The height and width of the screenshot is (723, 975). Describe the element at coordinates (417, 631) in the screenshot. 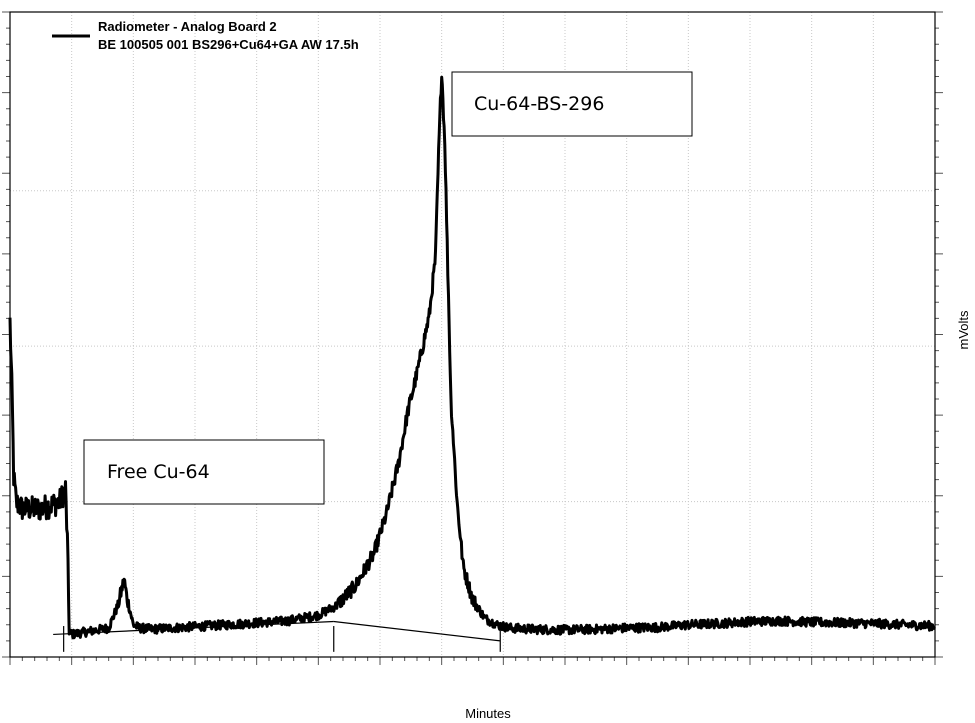

I see `baseline-segment` at that location.